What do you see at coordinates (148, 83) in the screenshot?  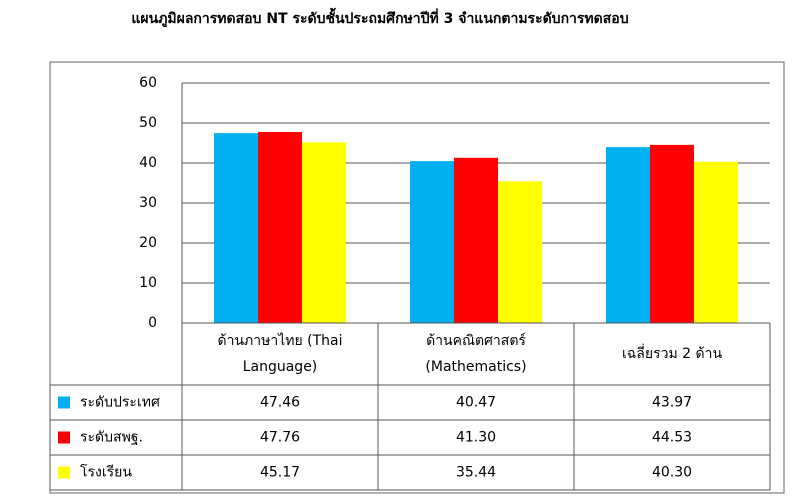 I see `y-tick-label: 60` at bounding box center [148, 83].